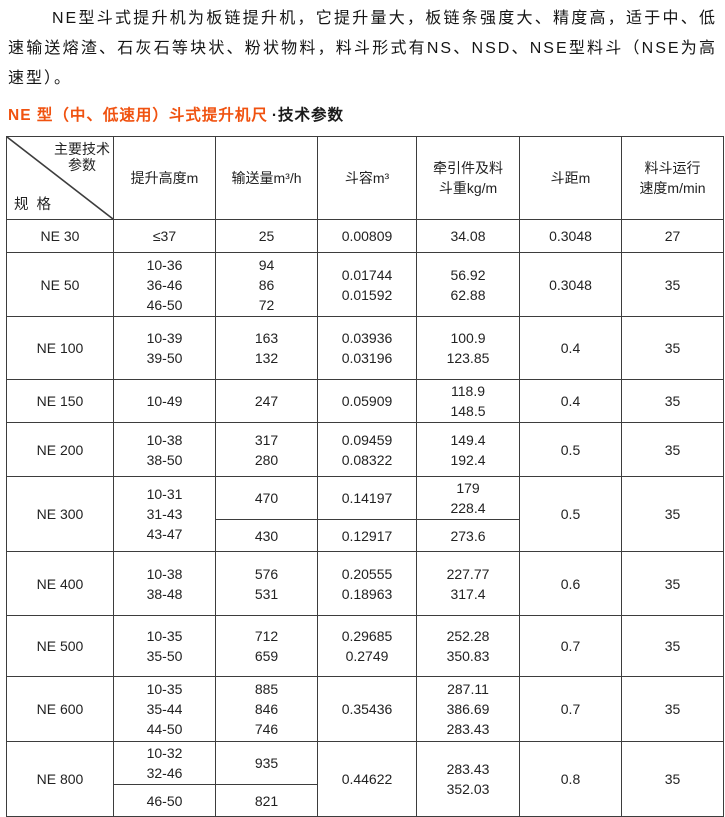 This screenshot has width=725, height=817. Describe the element at coordinates (570, 583) in the screenshot. I see `table-cell: 0.6` at that location.